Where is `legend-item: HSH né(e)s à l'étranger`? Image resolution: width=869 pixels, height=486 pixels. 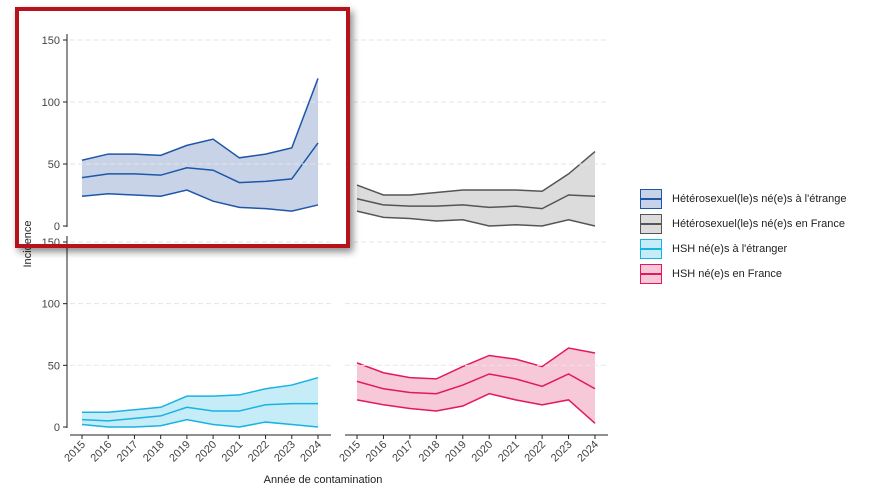 legend-item: HSH né(e)s à l'étranger is located at coordinates (743, 248).